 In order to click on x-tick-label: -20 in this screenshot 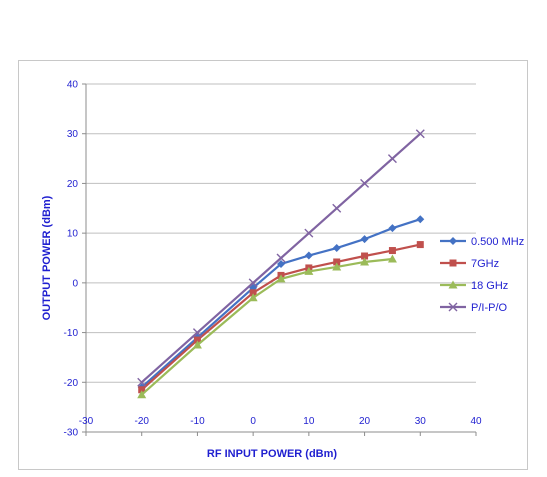, I will do `click(141, 421)`.